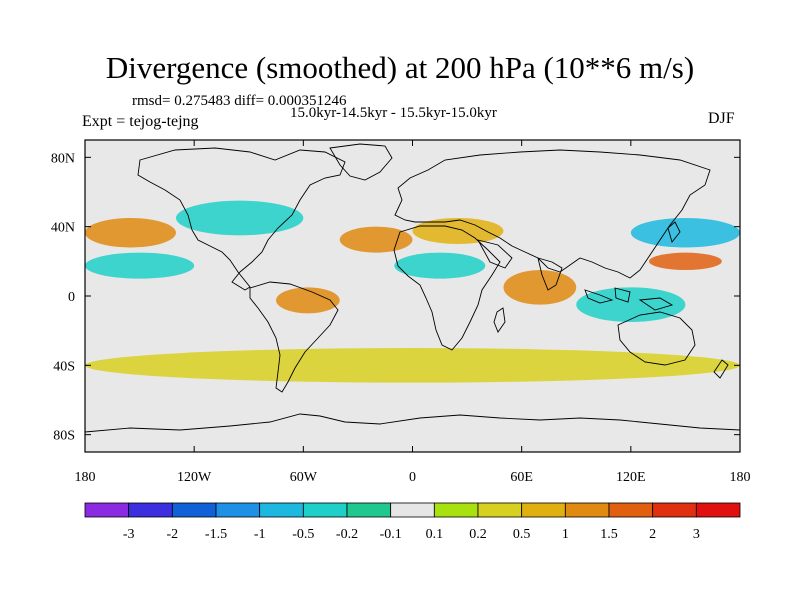 The width and height of the screenshot is (800, 600). Describe the element at coordinates (412, 423) in the screenshot. I see `coastline-antarctica` at that location.